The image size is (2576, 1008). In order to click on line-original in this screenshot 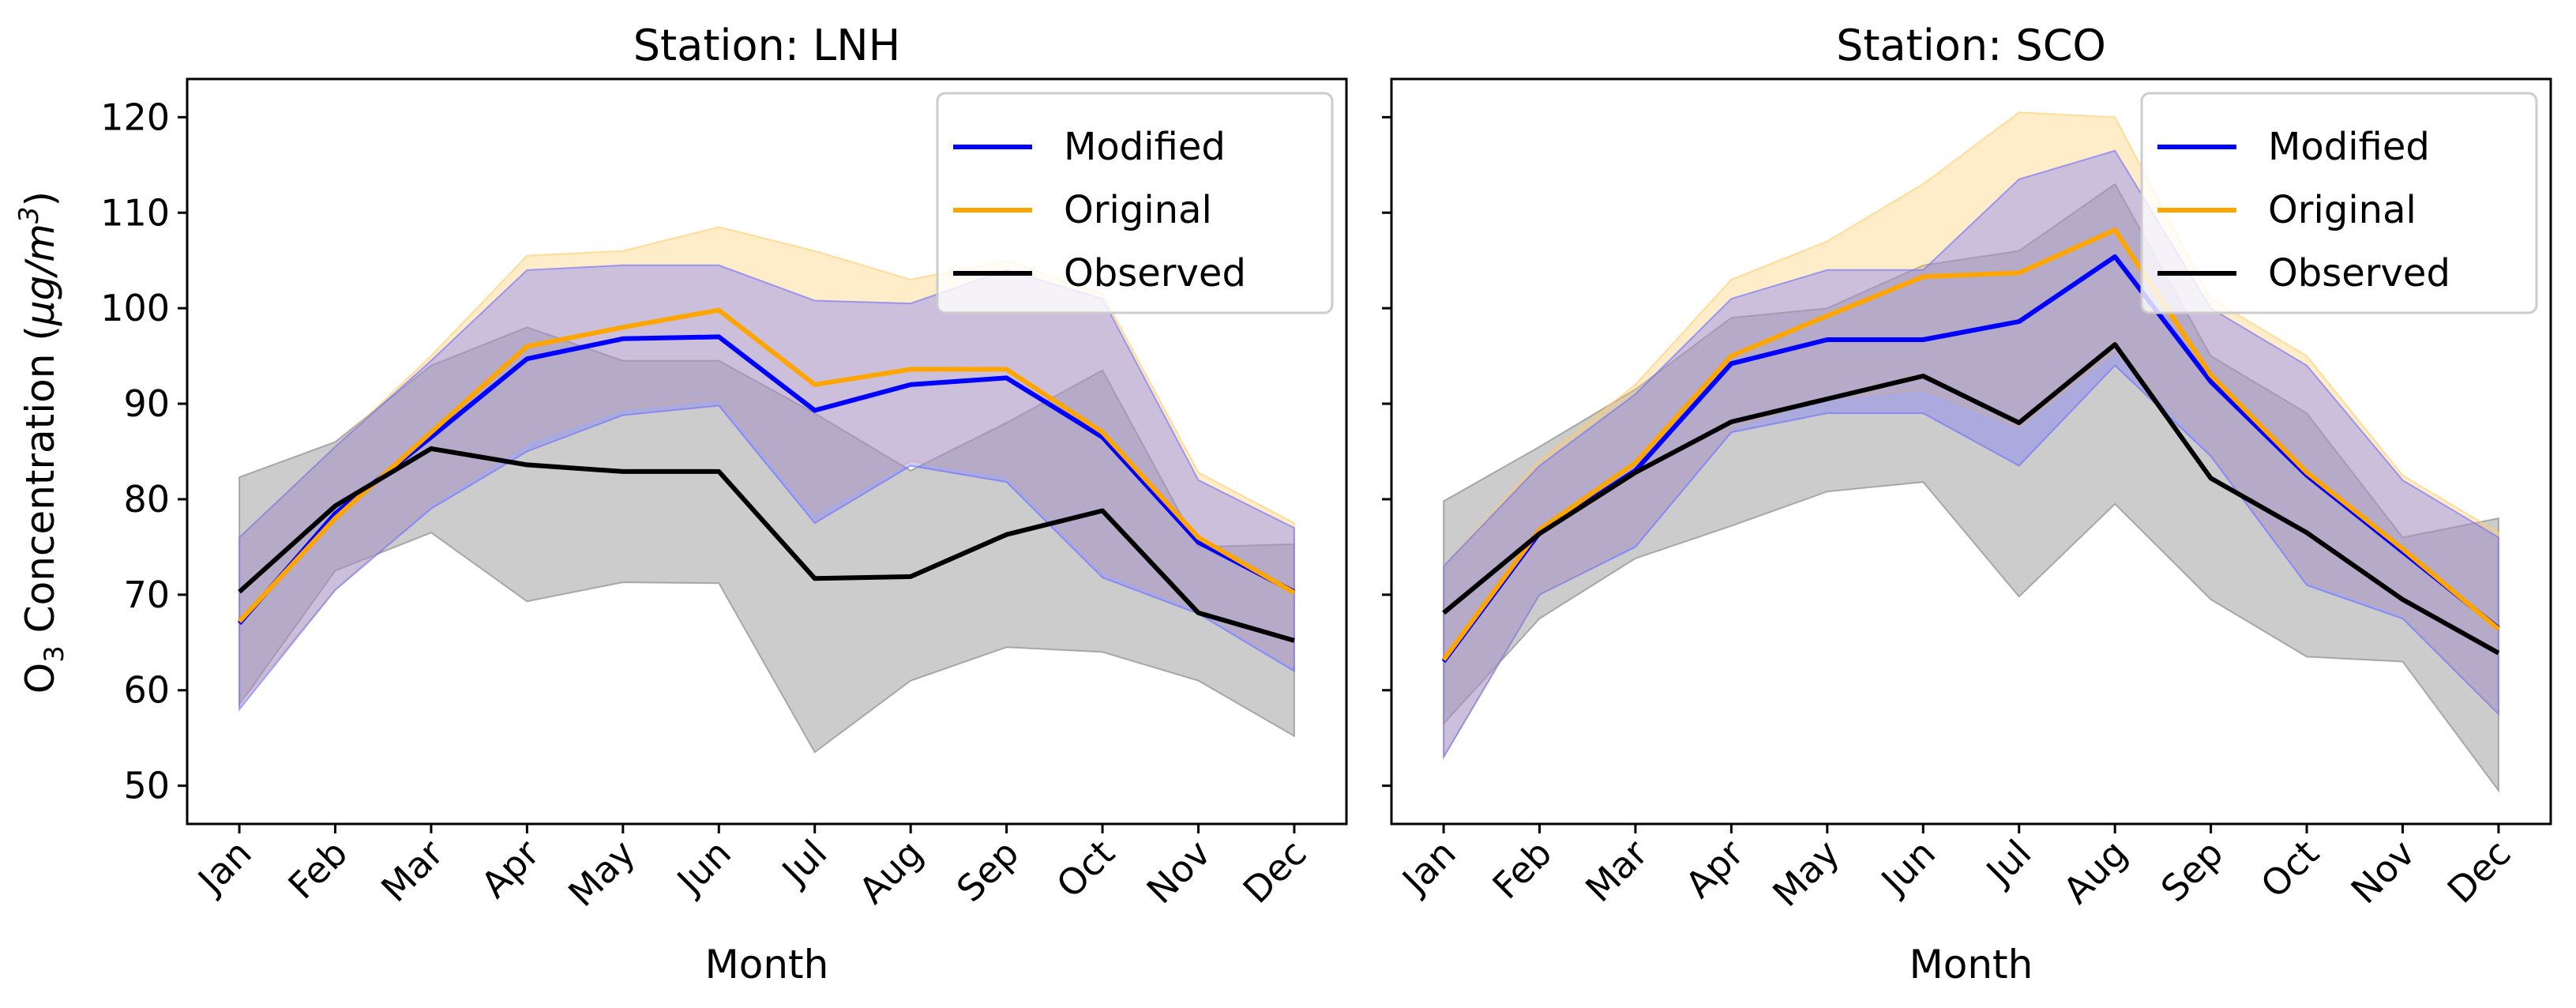, I will do `click(766, 465)`.